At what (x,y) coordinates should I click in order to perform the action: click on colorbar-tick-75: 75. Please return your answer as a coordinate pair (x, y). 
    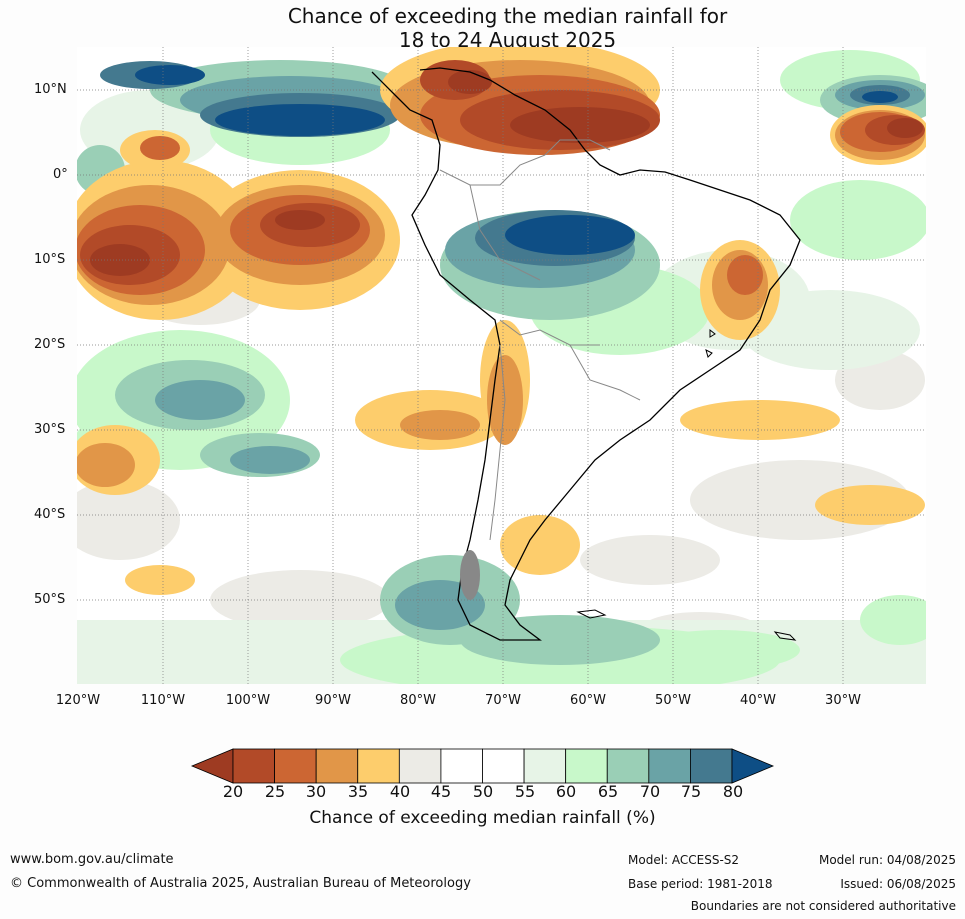
    Looking at the image, I should click on (691, 791).